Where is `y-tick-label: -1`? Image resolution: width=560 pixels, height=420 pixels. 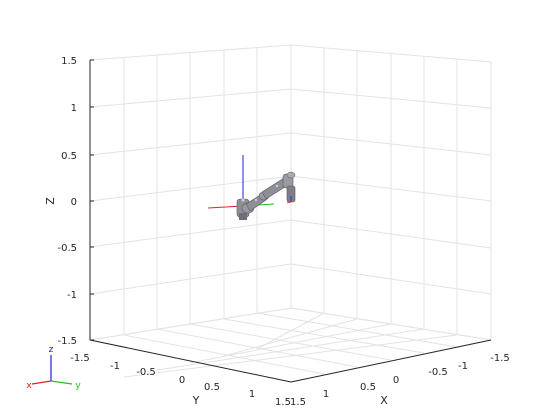 y-tick-label: -1 is located at coordinates (115, 366).